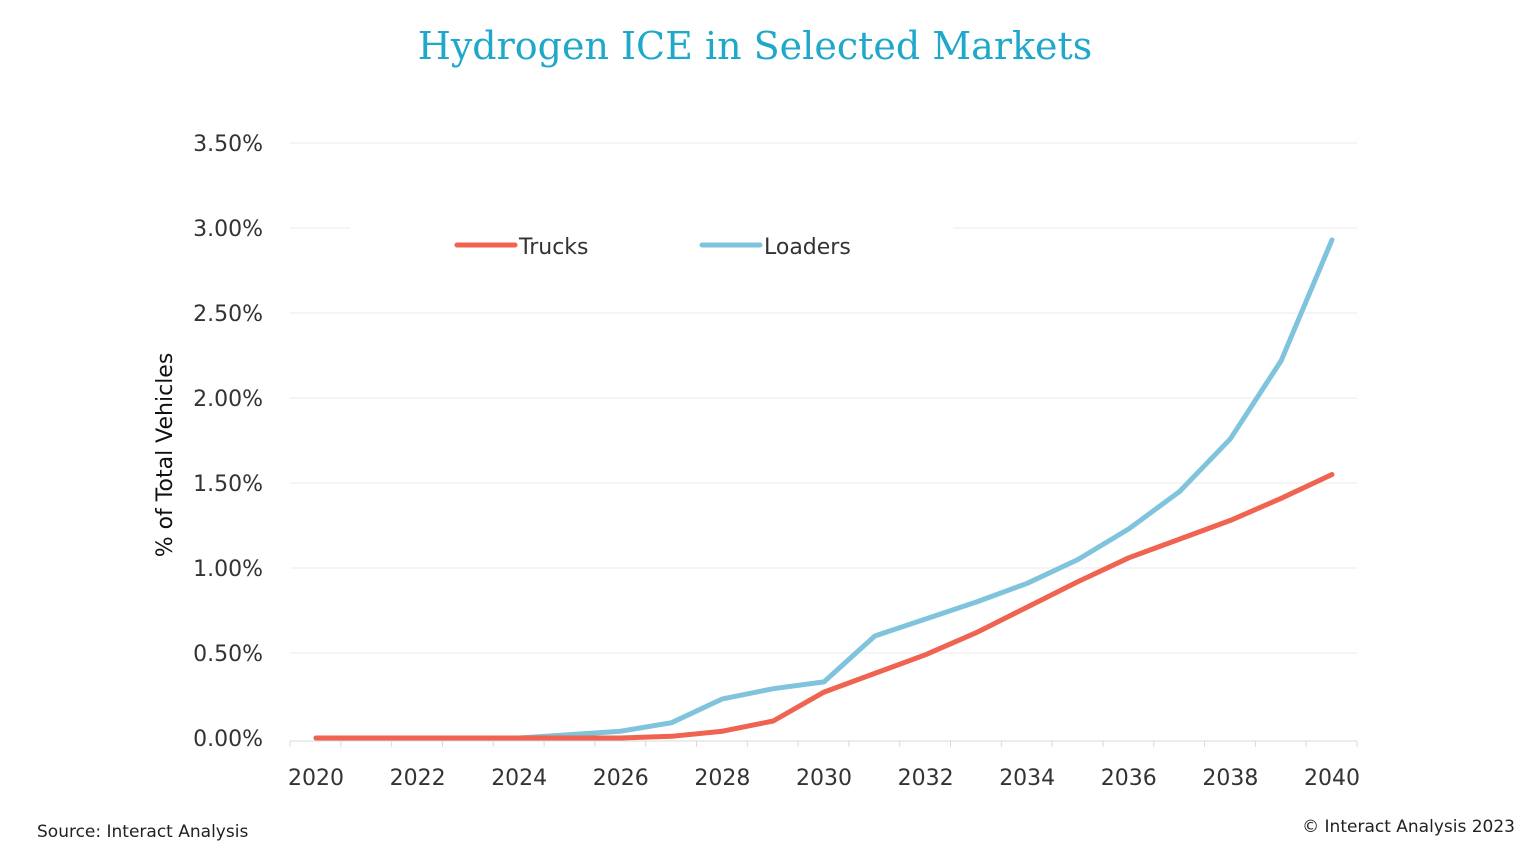 The image size is (1536, 864). What do you see at coordinates (553, 247) in the screenshot?
I see `legend-label-trucks: Trucks` at bounding box center [553, 247].